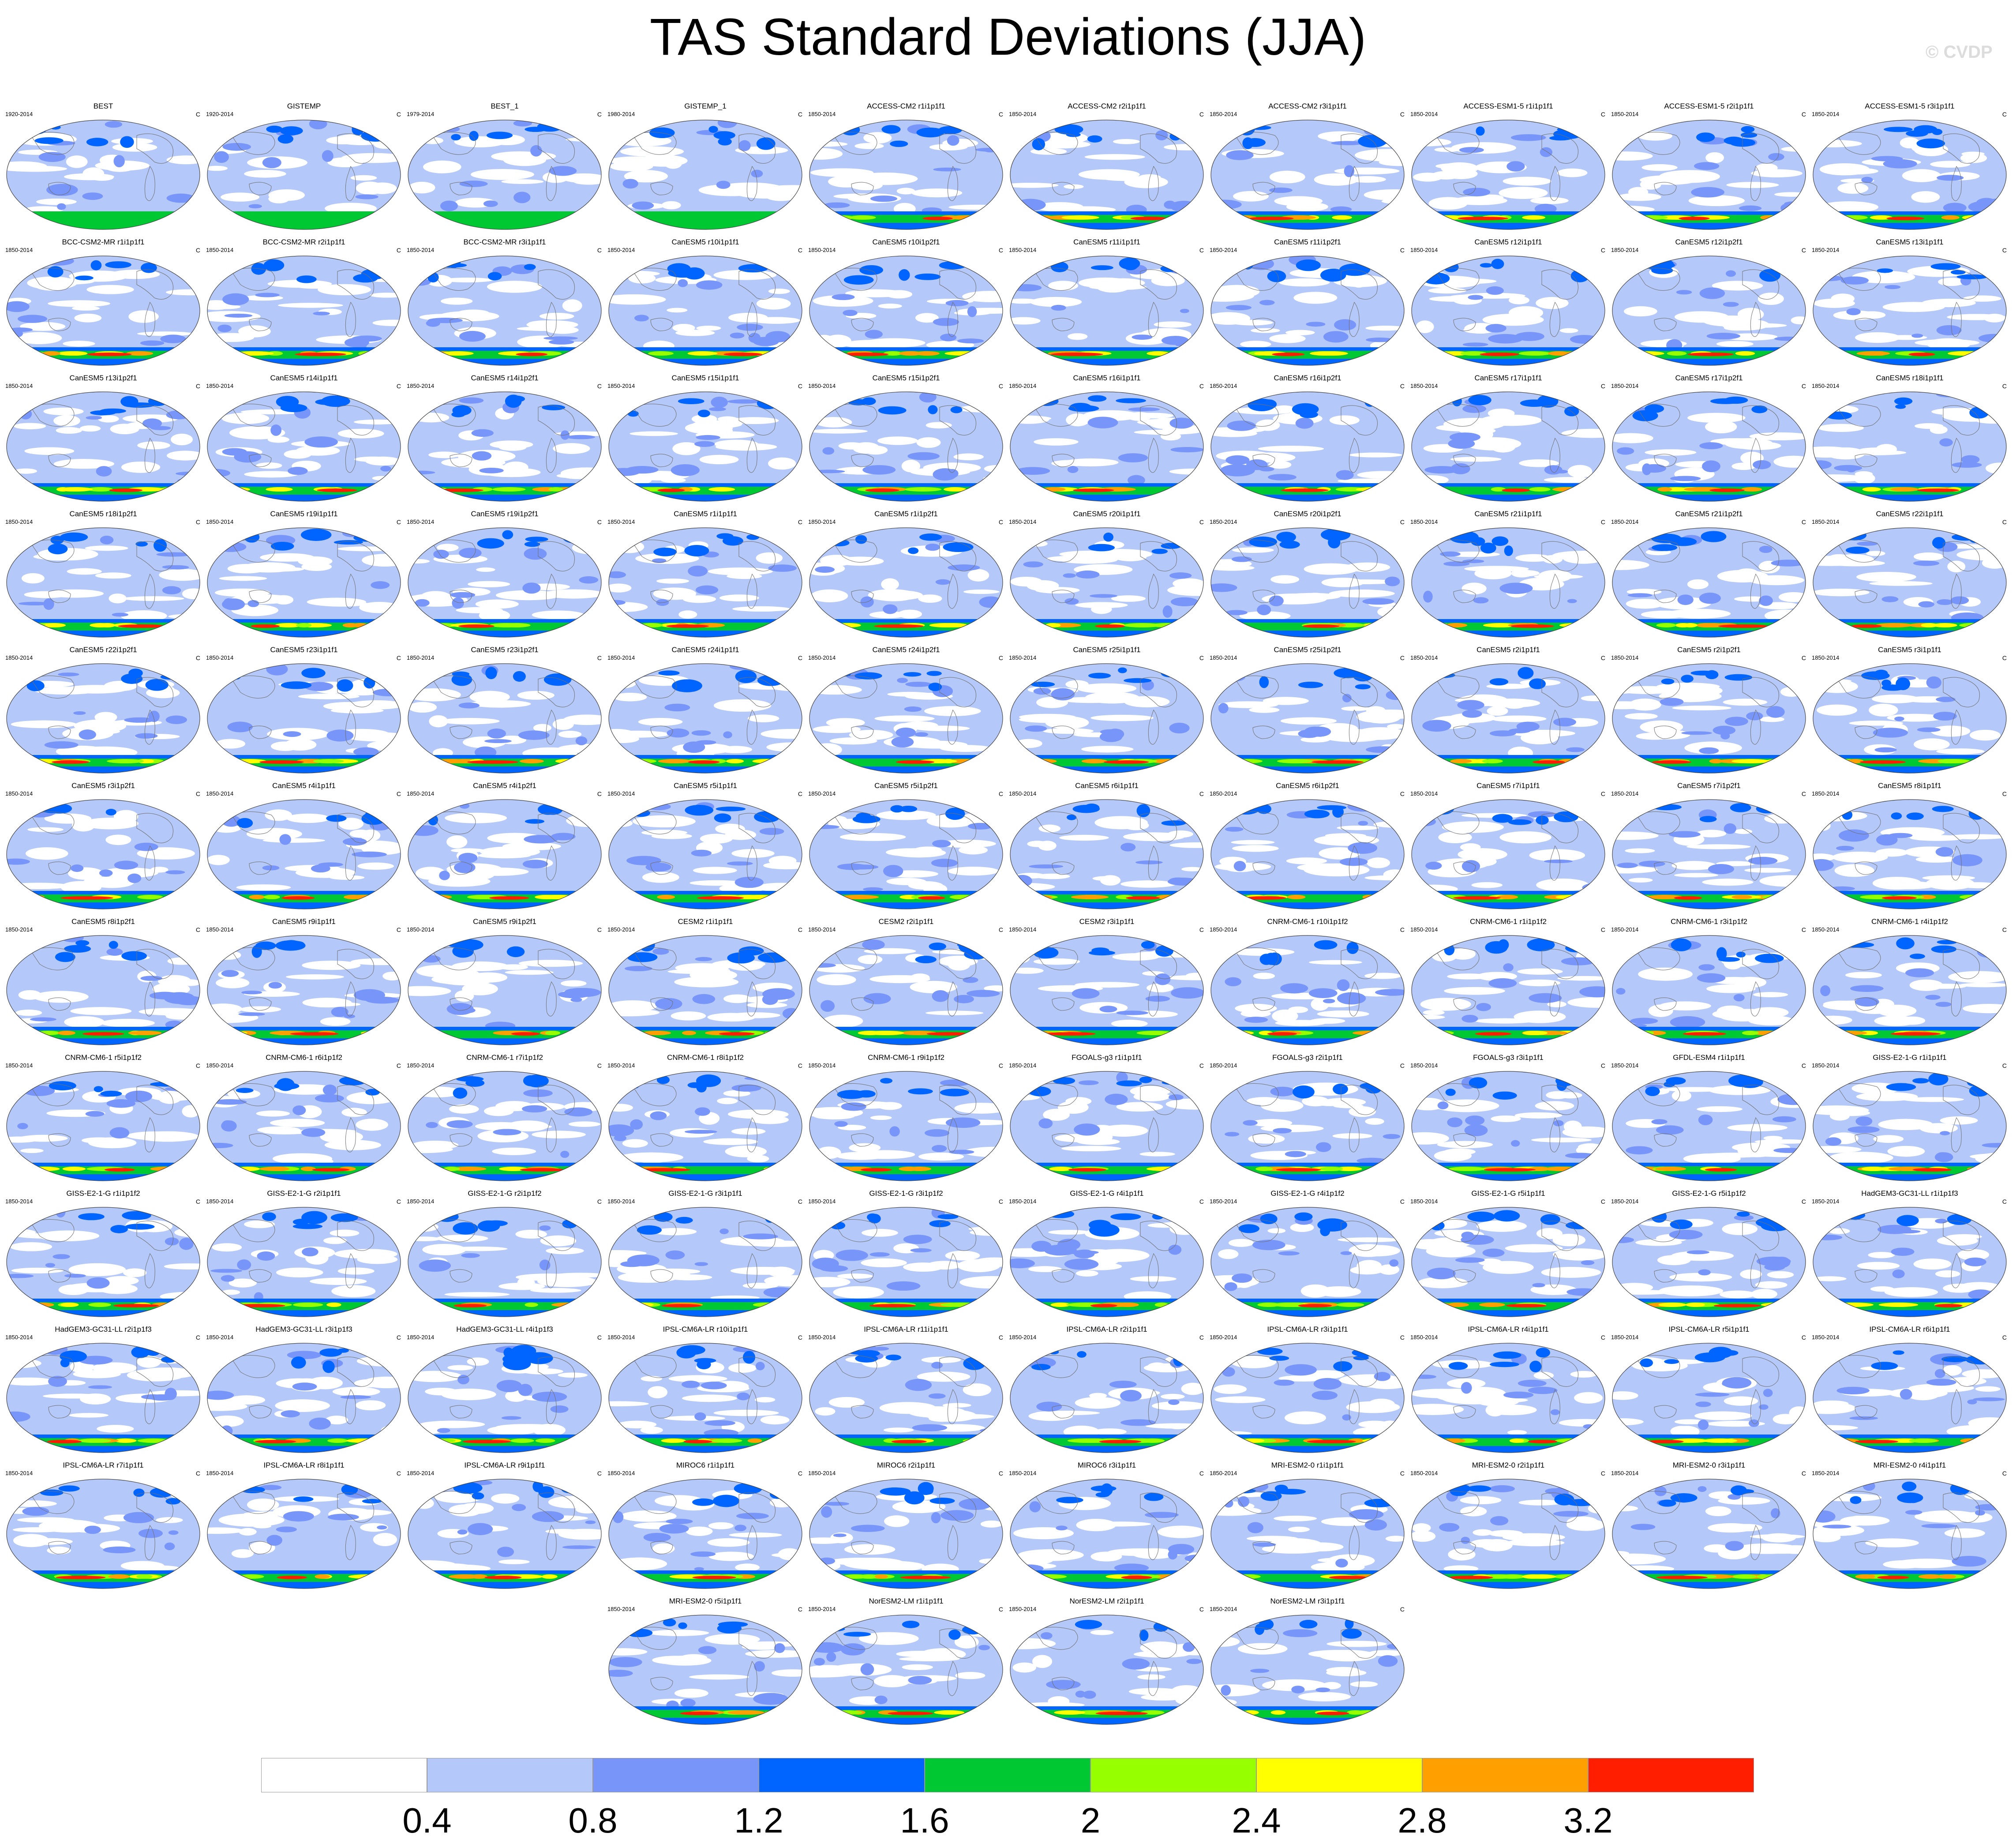  What do you see at coordinates (1910, 1389) in the screenshot?
I see `map-panel: IPSL-CM6A-LR r6i1p1f1 1850-2014 C` at bounding box center [1910, 1389].